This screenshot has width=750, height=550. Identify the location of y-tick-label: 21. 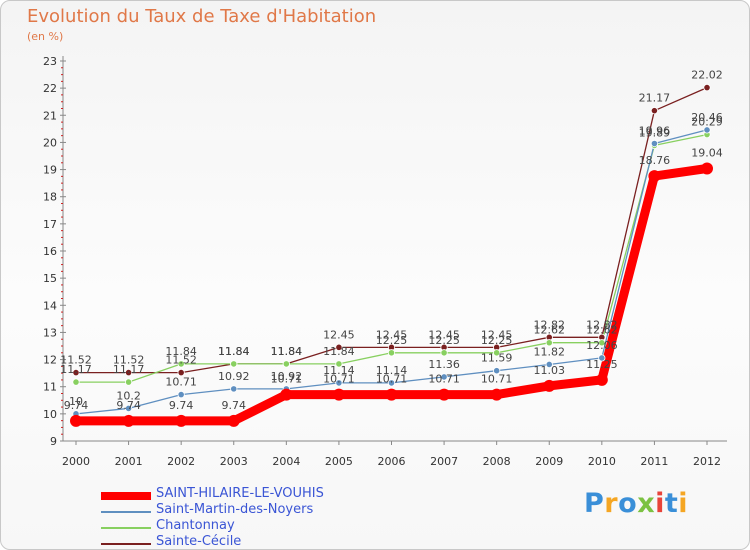
(50, 115).